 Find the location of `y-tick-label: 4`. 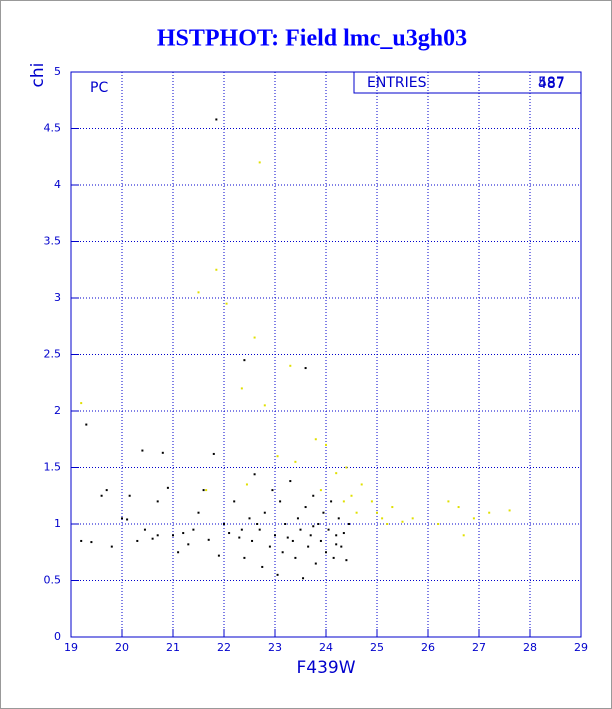

y-tick-label: 4 is located at coordinates (57, 184).